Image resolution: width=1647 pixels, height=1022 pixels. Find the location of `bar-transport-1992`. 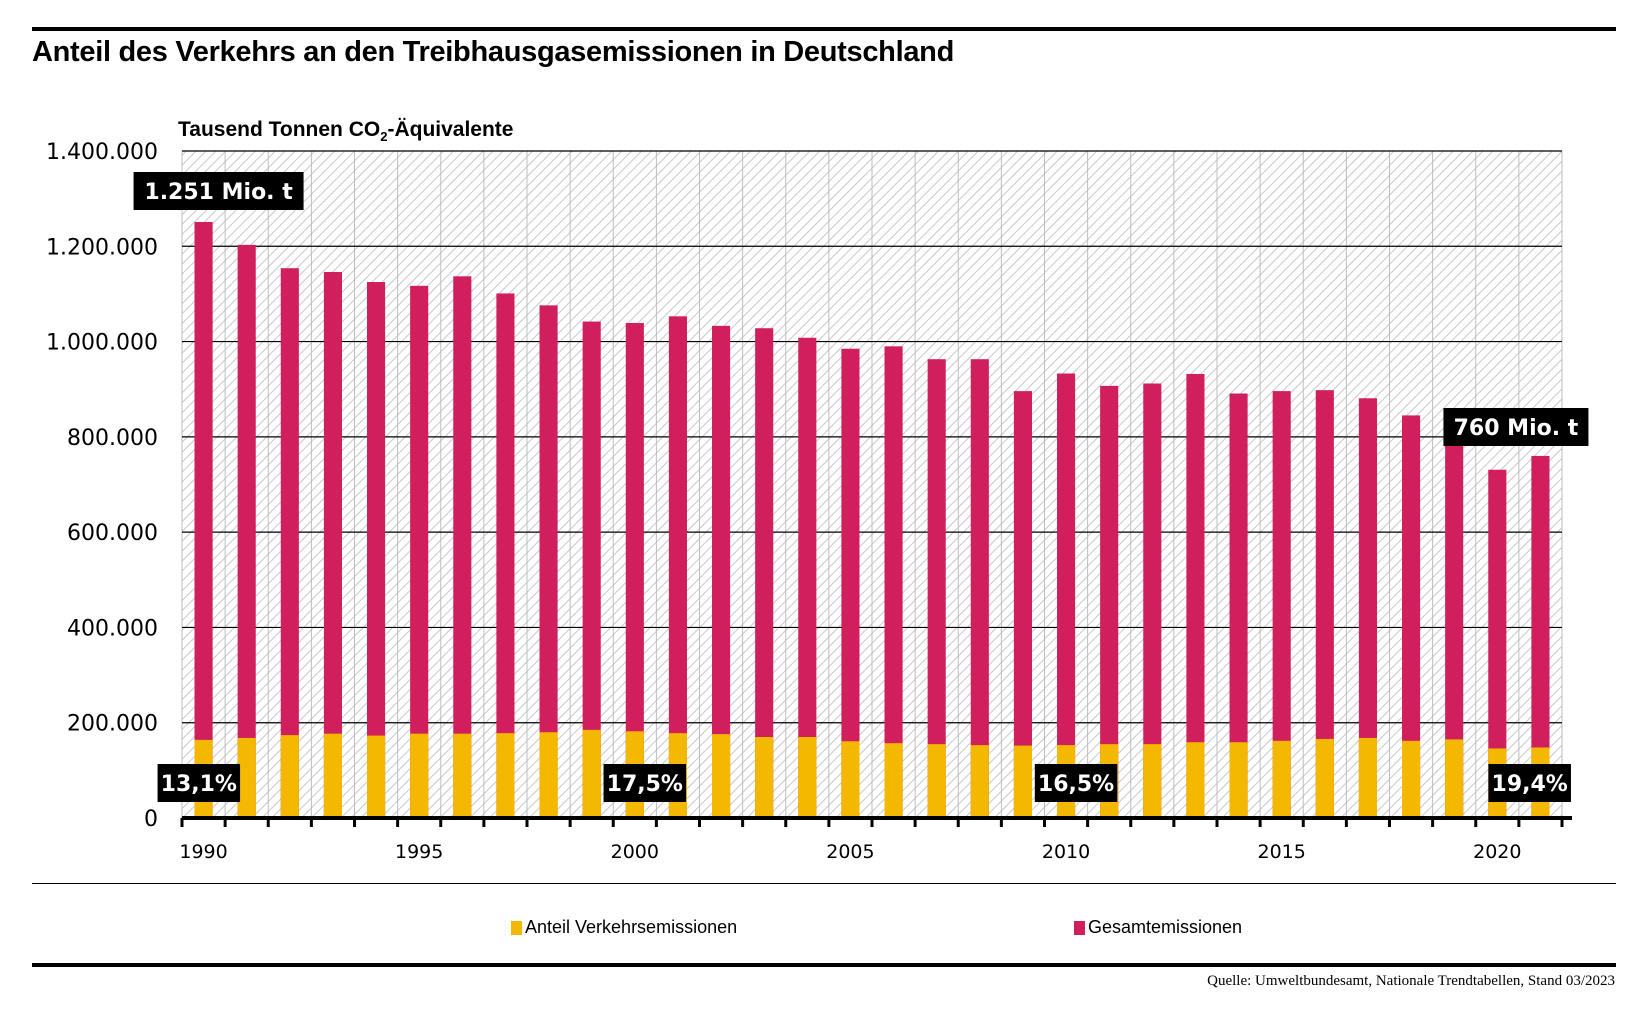

bar-transport-1992 is located at coordinates (289, 776).